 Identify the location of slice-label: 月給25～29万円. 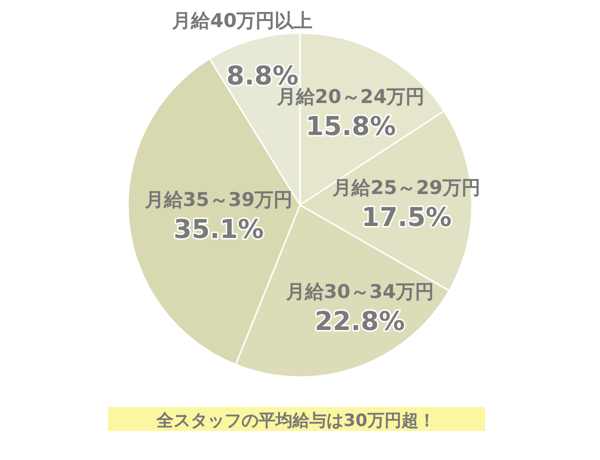
(406, 187).